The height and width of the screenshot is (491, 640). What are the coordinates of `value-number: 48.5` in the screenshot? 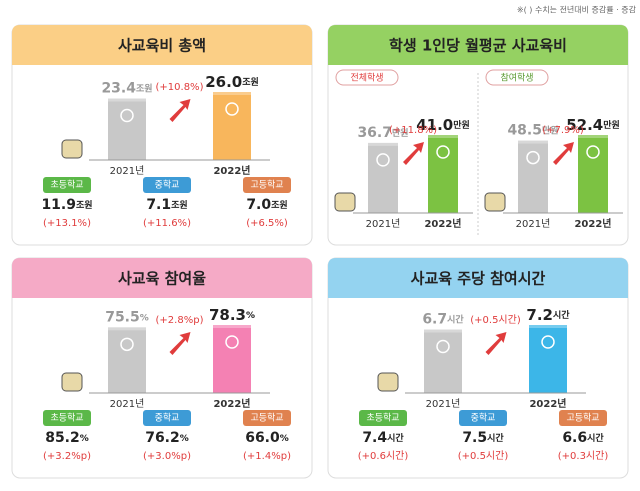 It's located at (524, 131).